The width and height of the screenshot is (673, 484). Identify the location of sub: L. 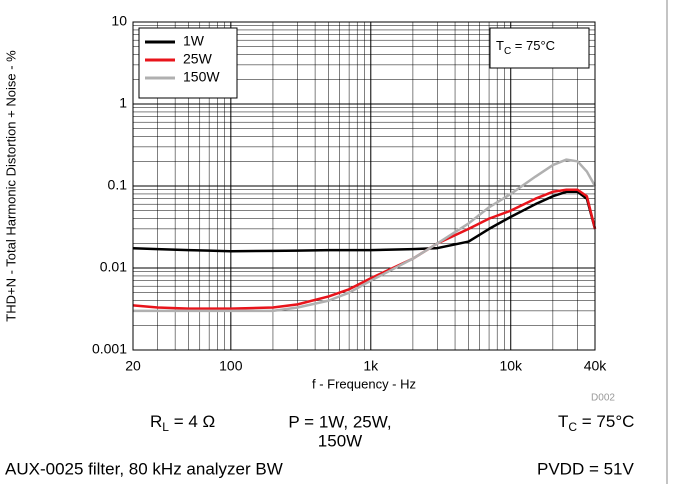
(165, 427).